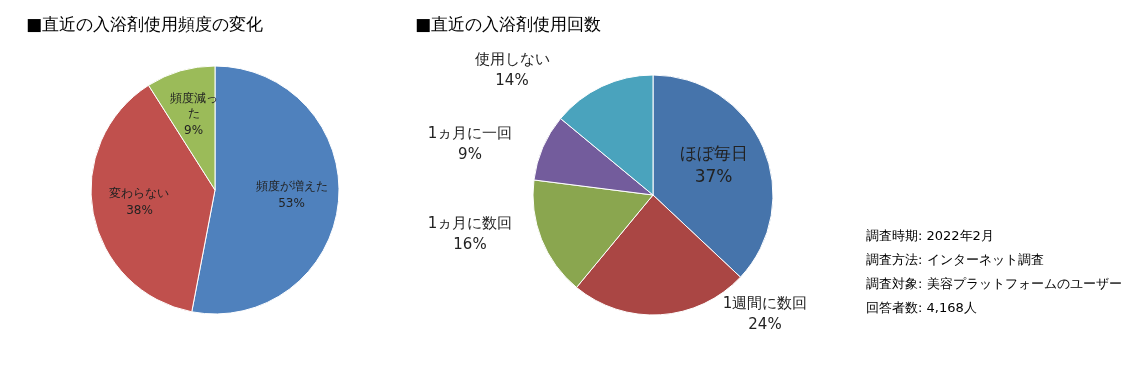  What do you see at coordinates (930, 235) in the screenshot?
I see `text: 調査時期: 2022年2月` at bounding box center [930, 235].